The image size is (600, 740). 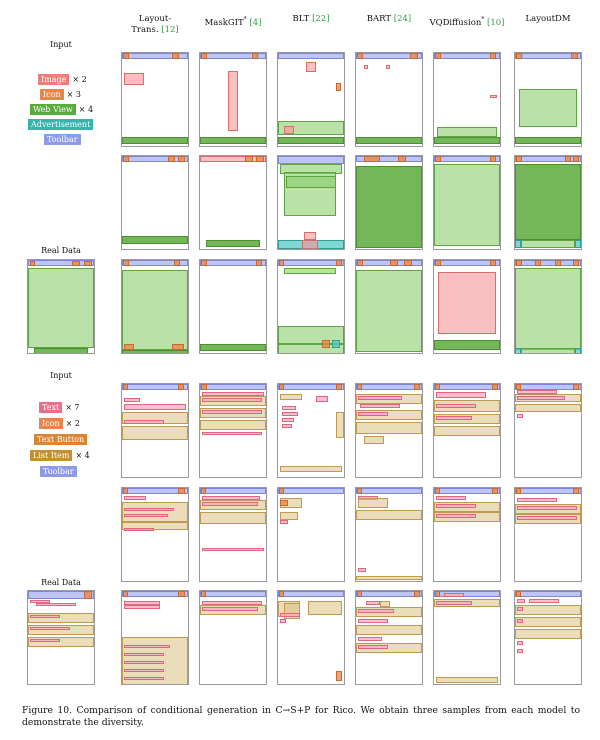 I want to click on column-header-blt: BLT [22], so click(x=311, y=19).